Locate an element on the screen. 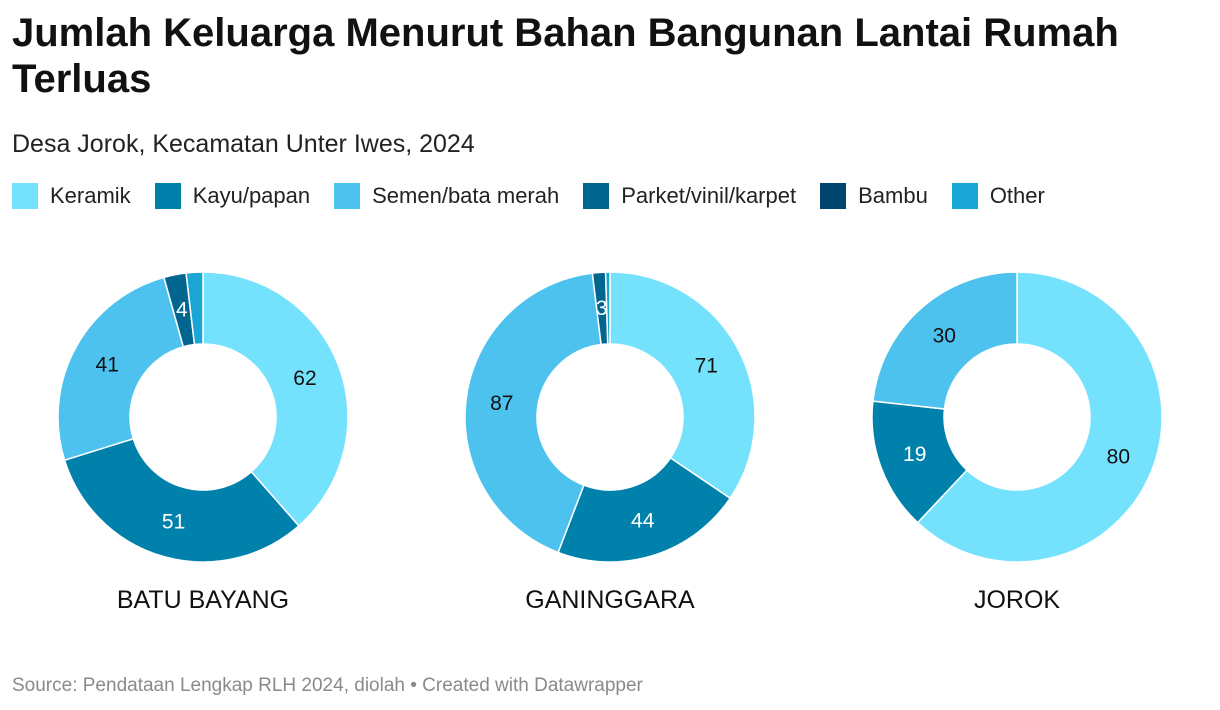  legend-item-bambu: Bambu is located at coordinates (874, 196).